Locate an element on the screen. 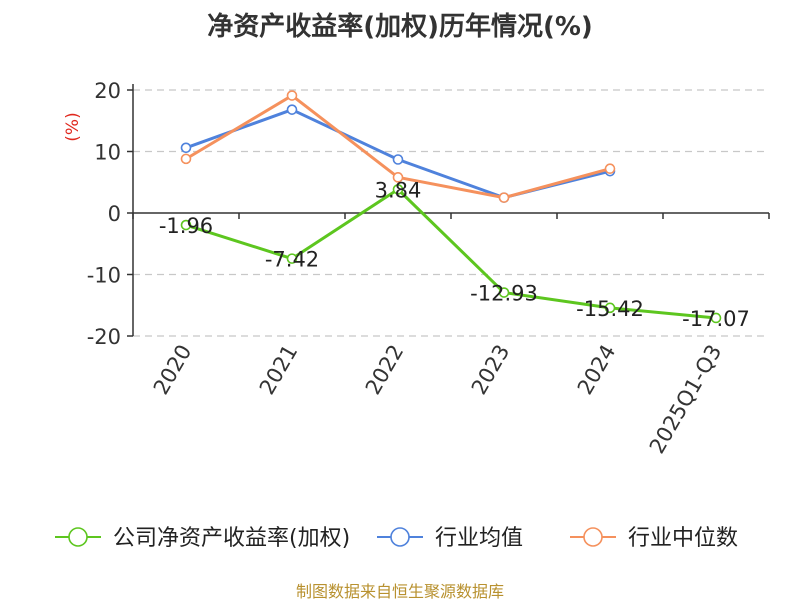 The image size is (800, 602). x-tick-label: 2022 is located at coordinates (385, 370).